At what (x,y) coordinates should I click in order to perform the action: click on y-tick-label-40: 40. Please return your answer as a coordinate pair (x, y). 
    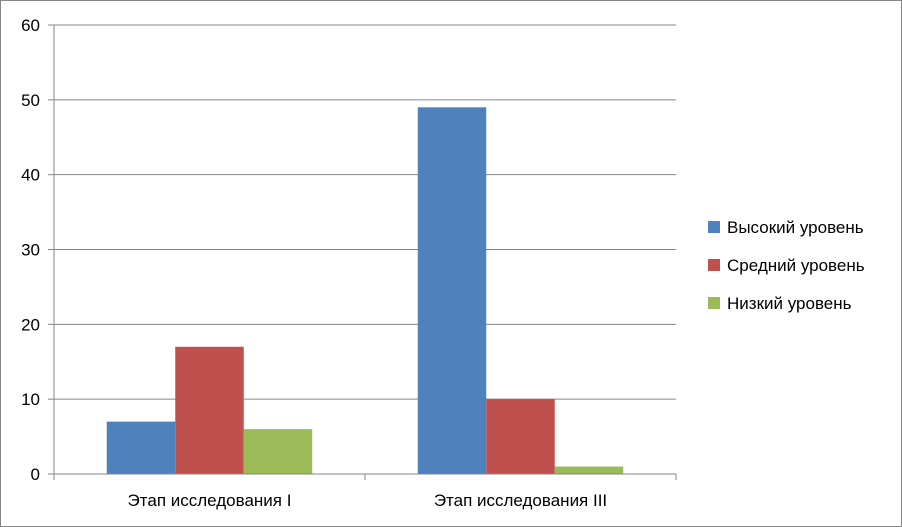
    Looking at the image, I should click on (30, 175).